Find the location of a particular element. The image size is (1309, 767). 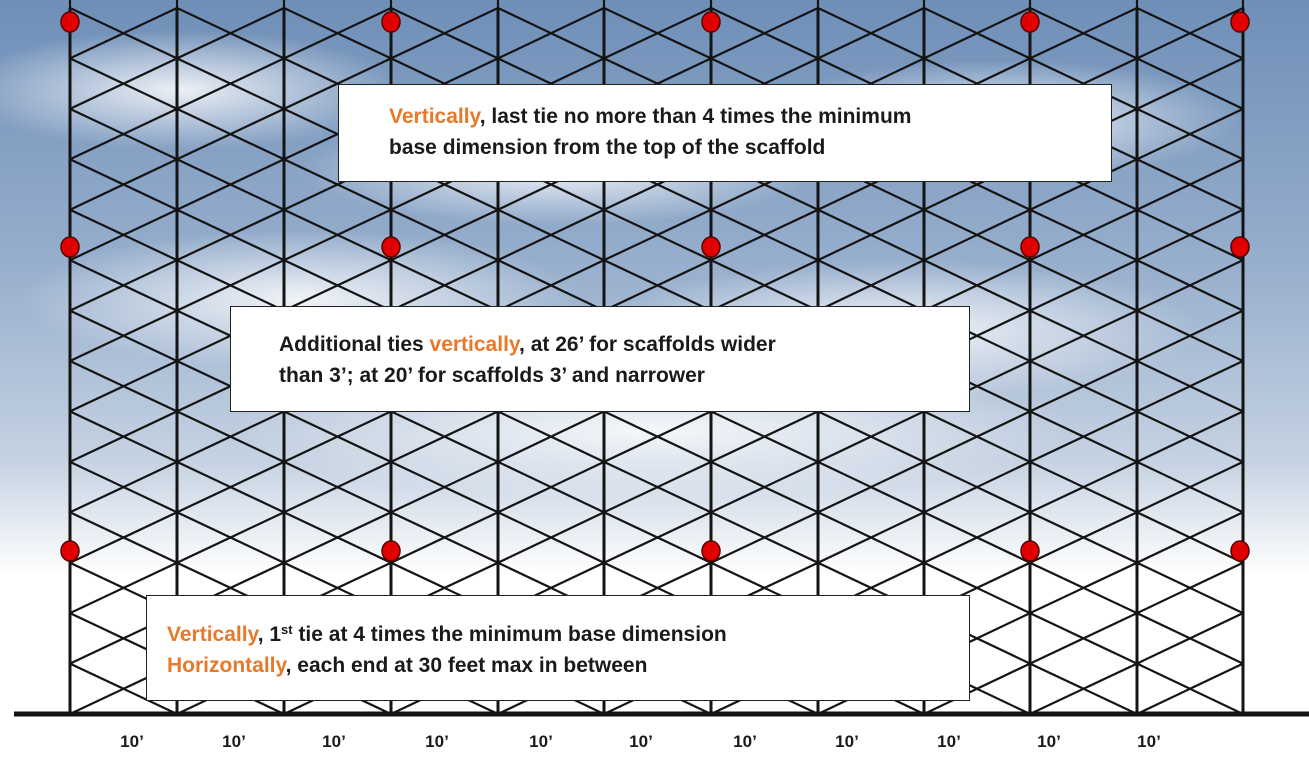

callout-mid-text-before: Additional ties is located at coordinates (354, 344).